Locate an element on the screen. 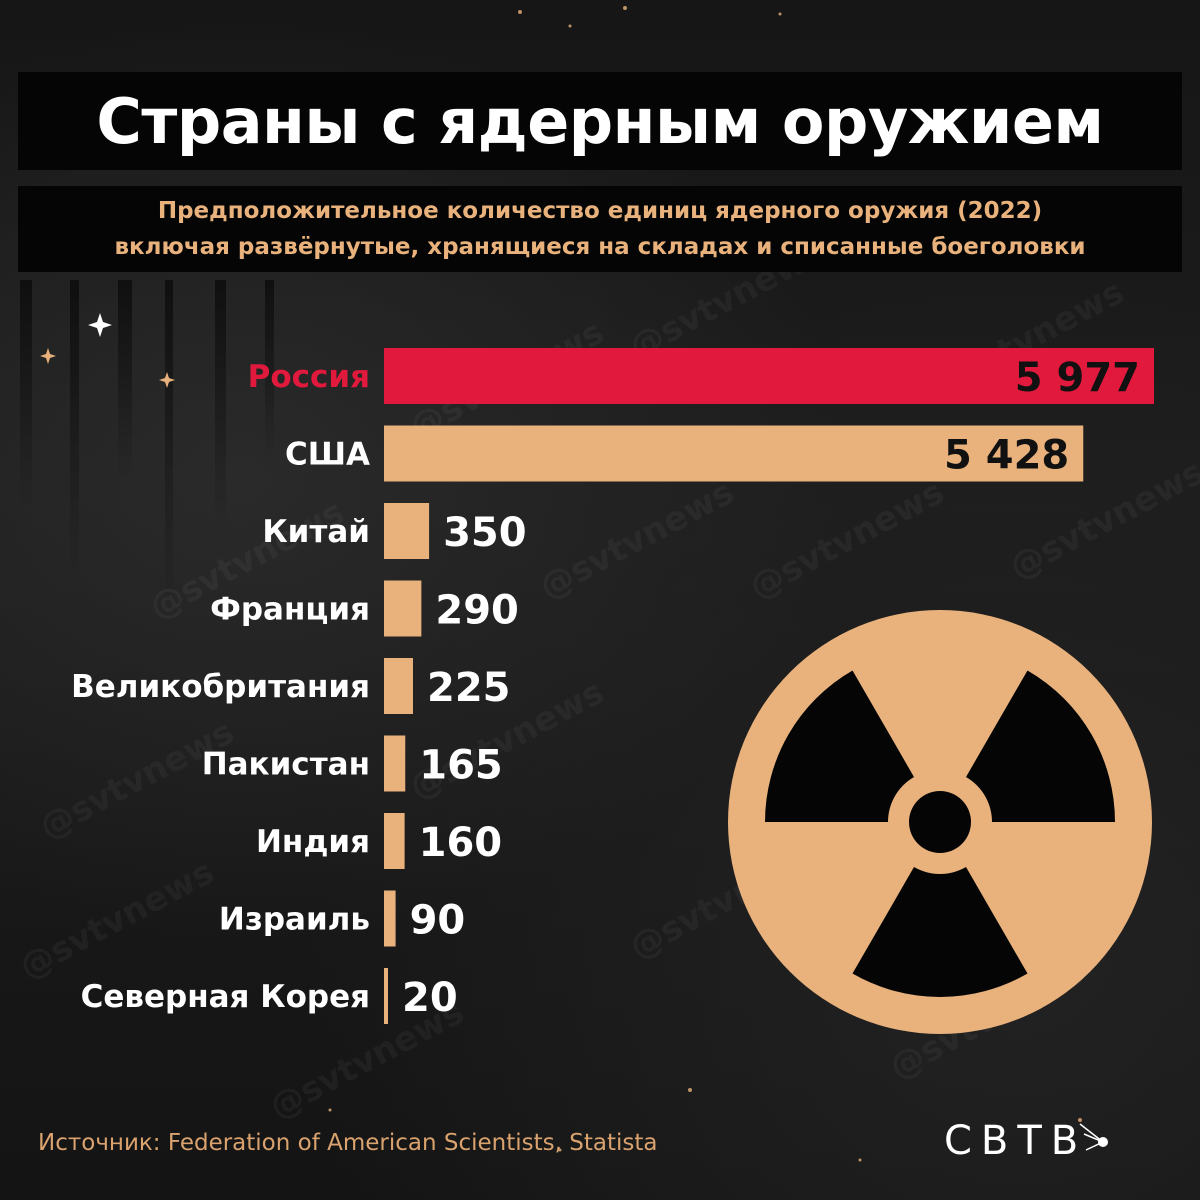  value-label: 20 is located at coordinates (430, 998).